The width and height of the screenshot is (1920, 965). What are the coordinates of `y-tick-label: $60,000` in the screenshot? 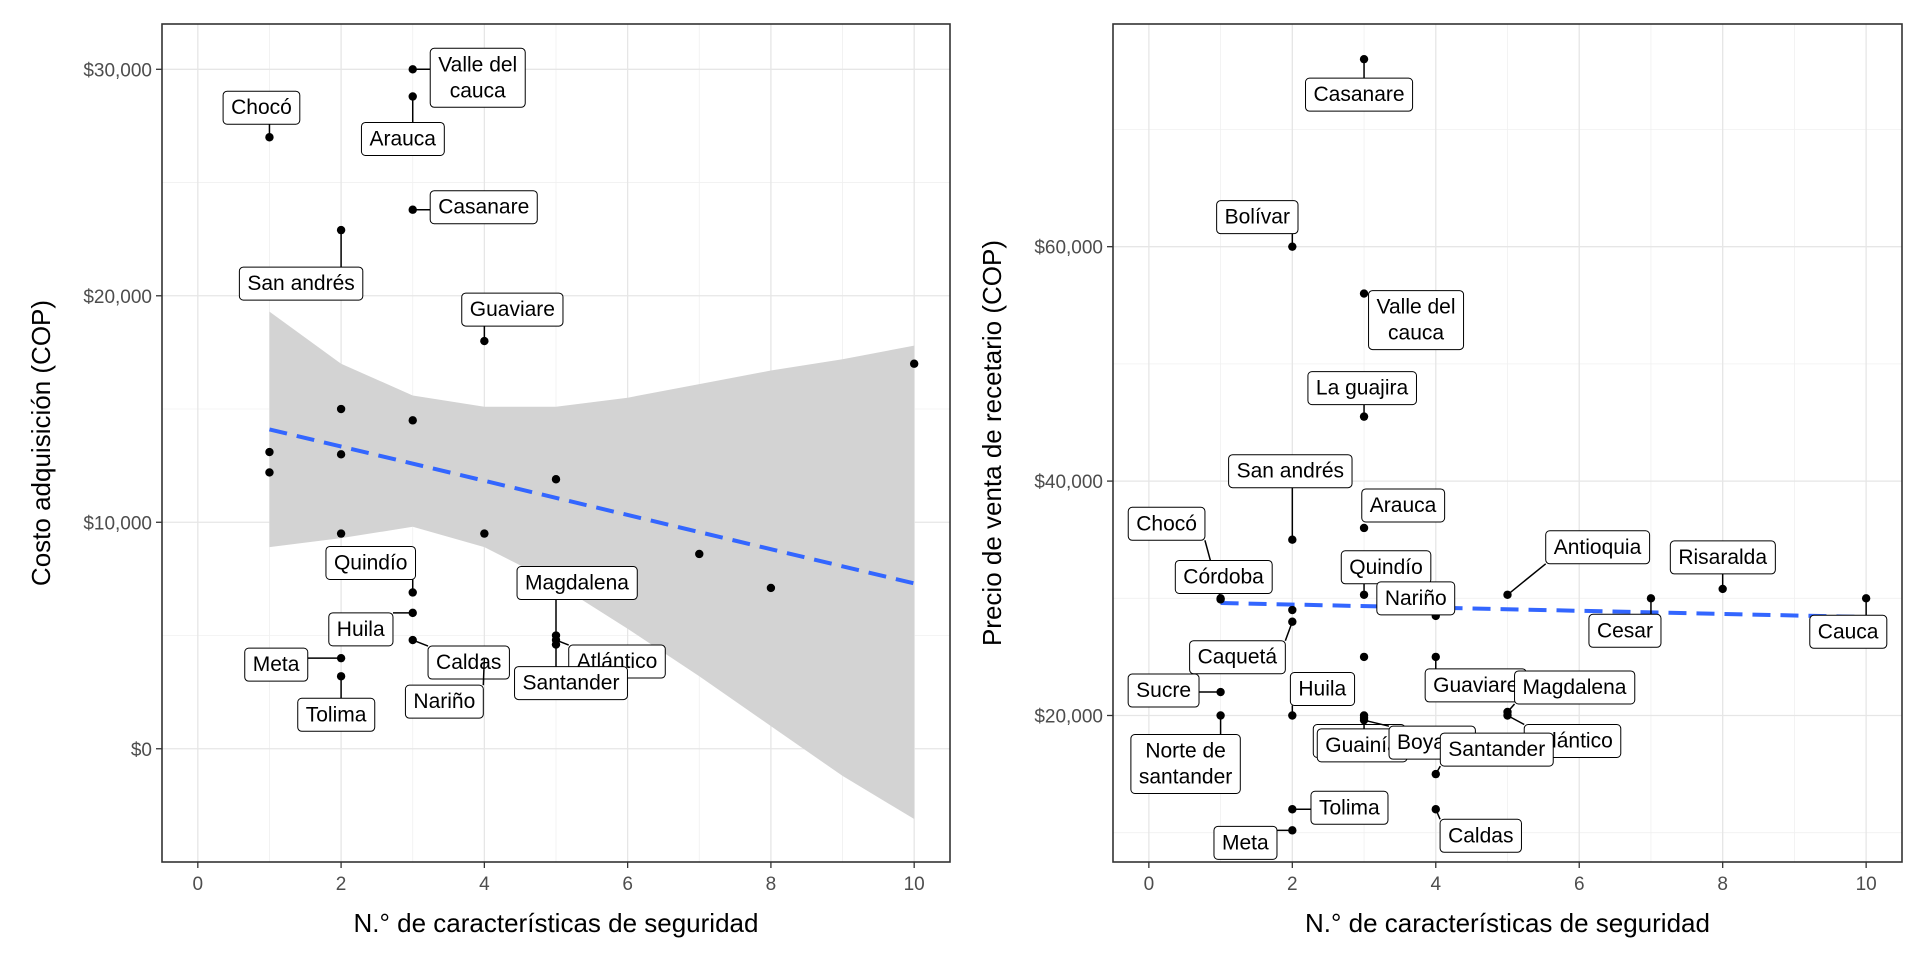 It's located at (1068, 248).